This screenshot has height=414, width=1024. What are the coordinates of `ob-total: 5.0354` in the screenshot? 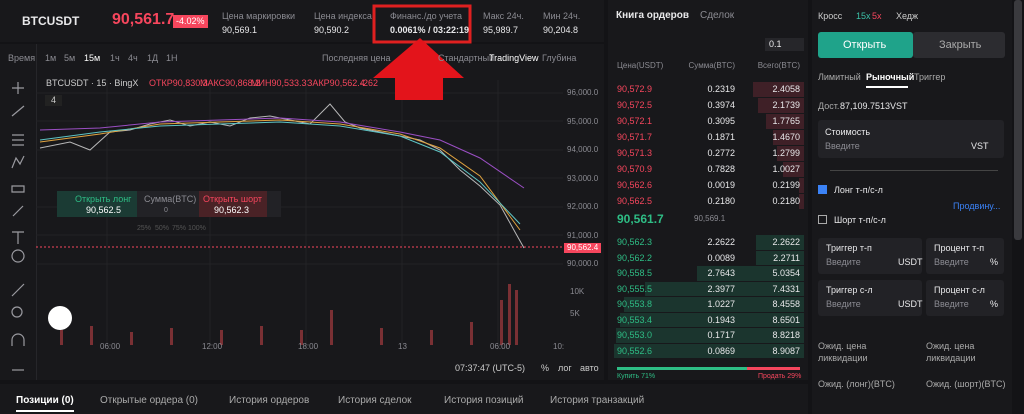 It's located at (786, 273).